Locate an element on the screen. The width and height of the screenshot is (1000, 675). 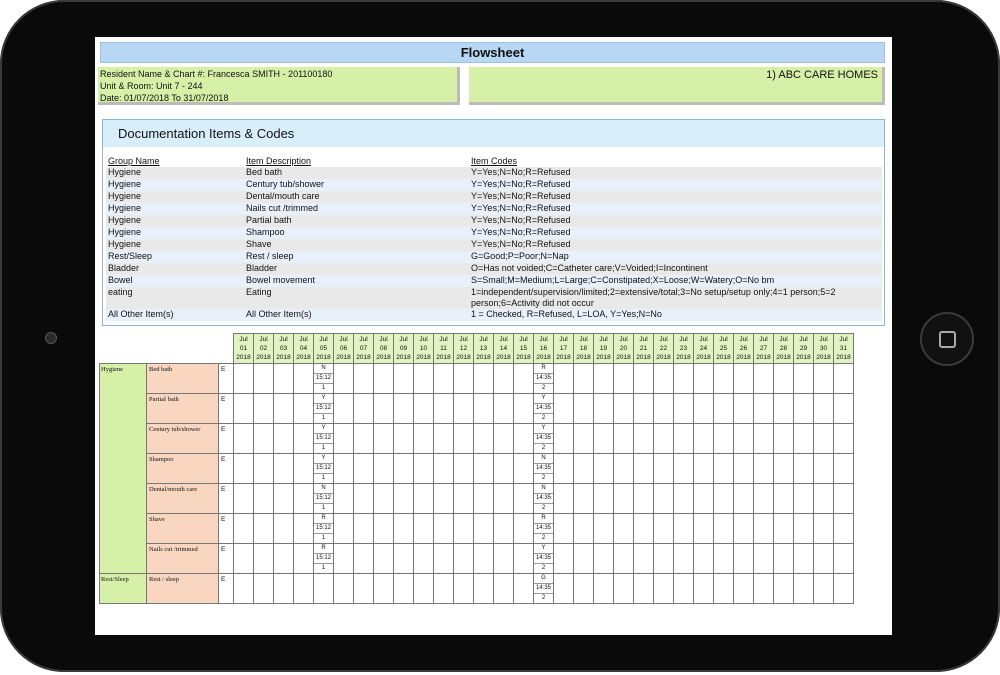
day-cell: R 14:35 2 is located at coordinates (543, 378).